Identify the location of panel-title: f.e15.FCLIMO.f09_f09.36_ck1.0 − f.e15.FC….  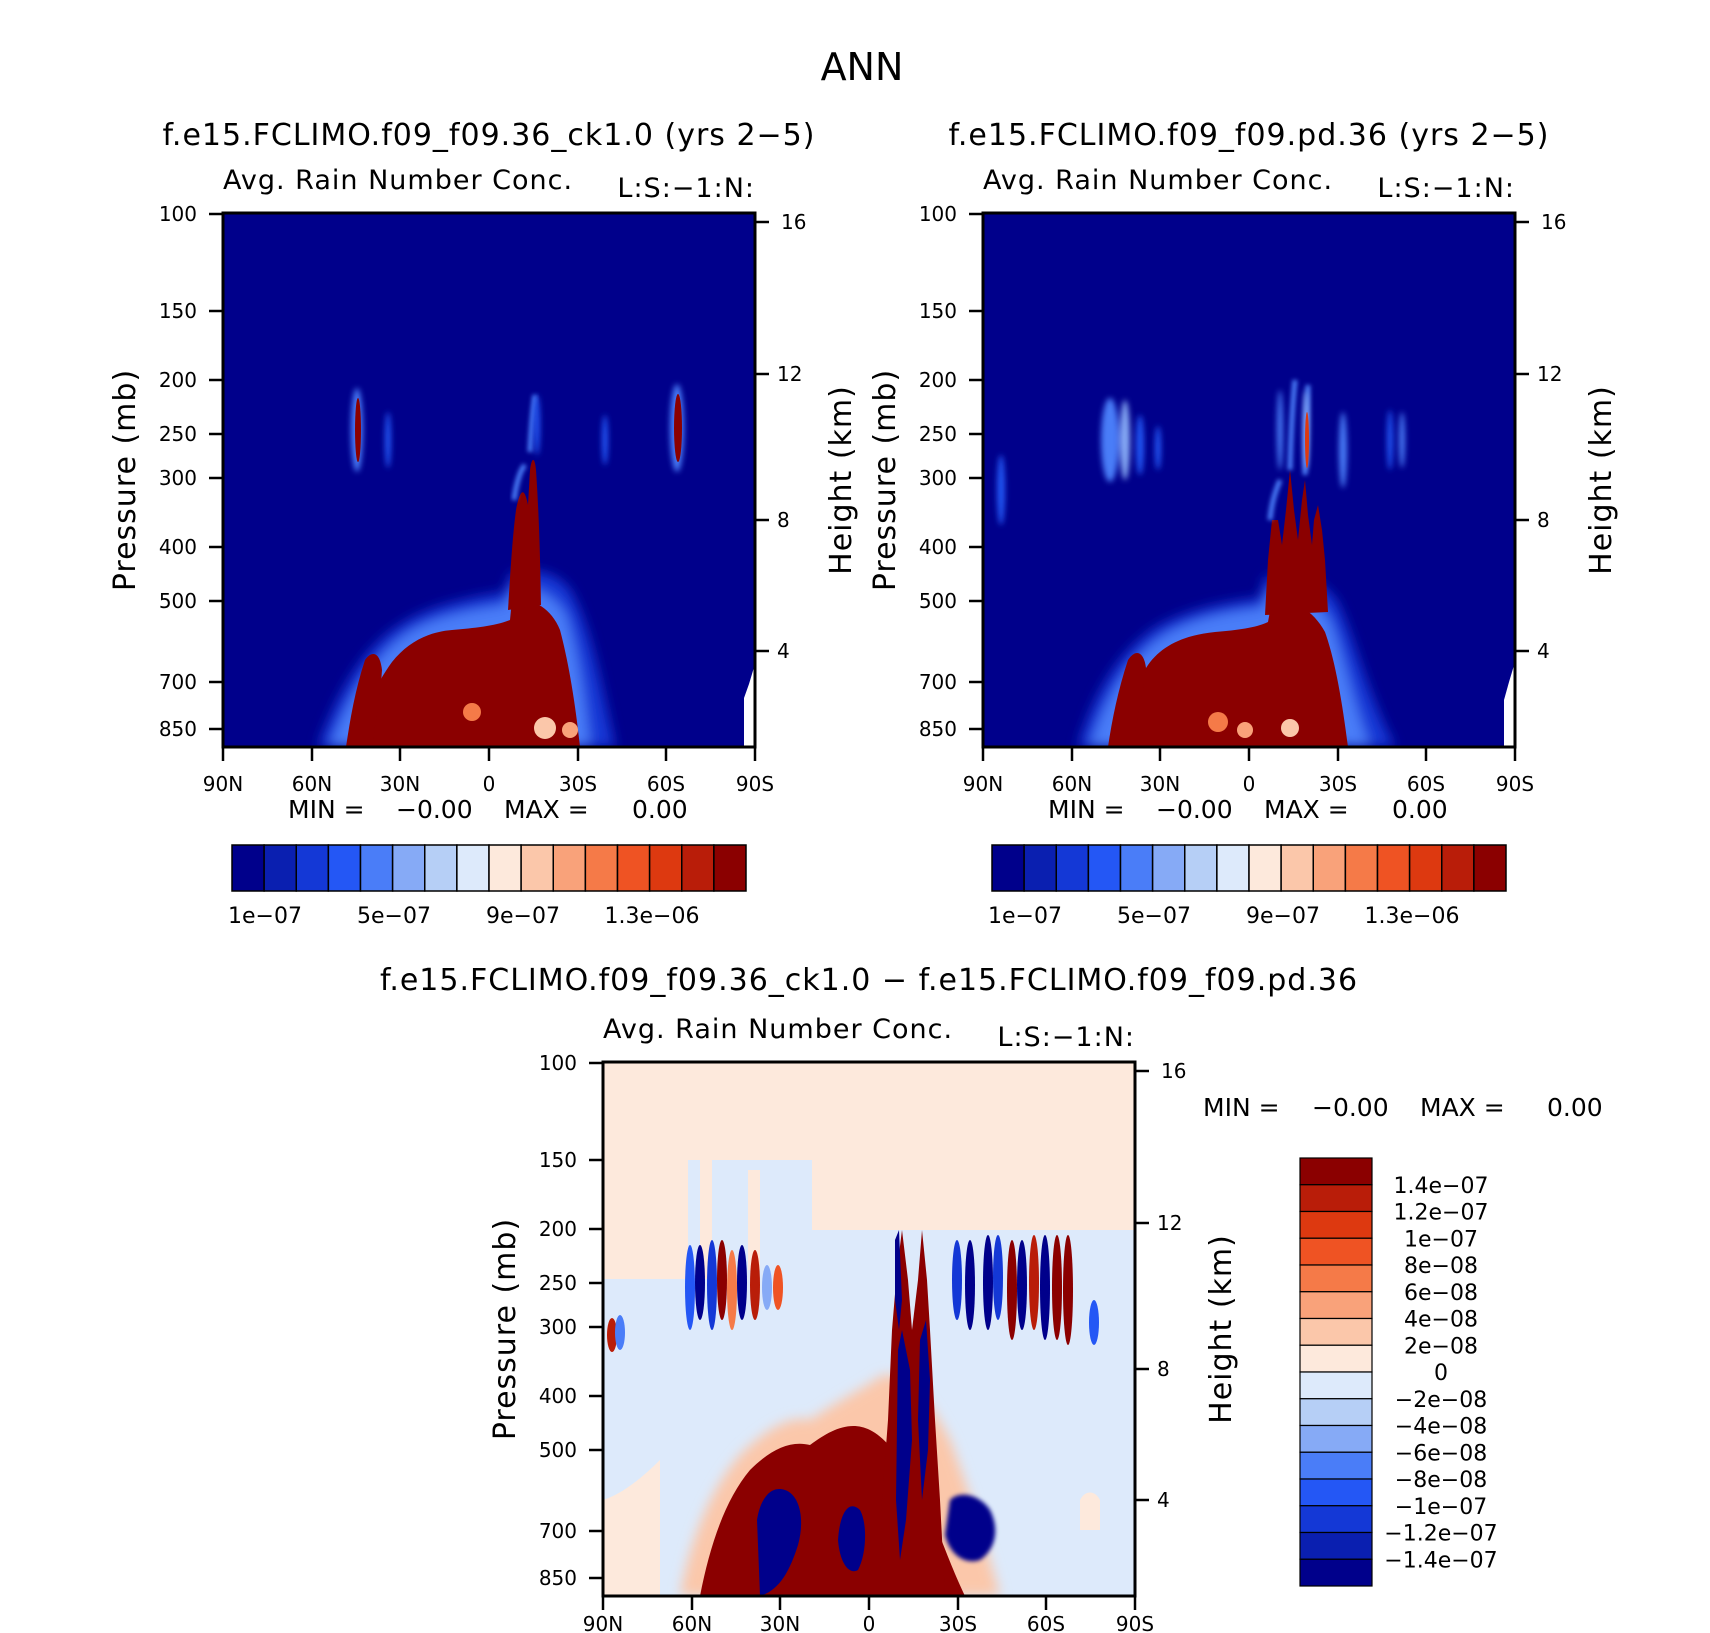
(869, 980).